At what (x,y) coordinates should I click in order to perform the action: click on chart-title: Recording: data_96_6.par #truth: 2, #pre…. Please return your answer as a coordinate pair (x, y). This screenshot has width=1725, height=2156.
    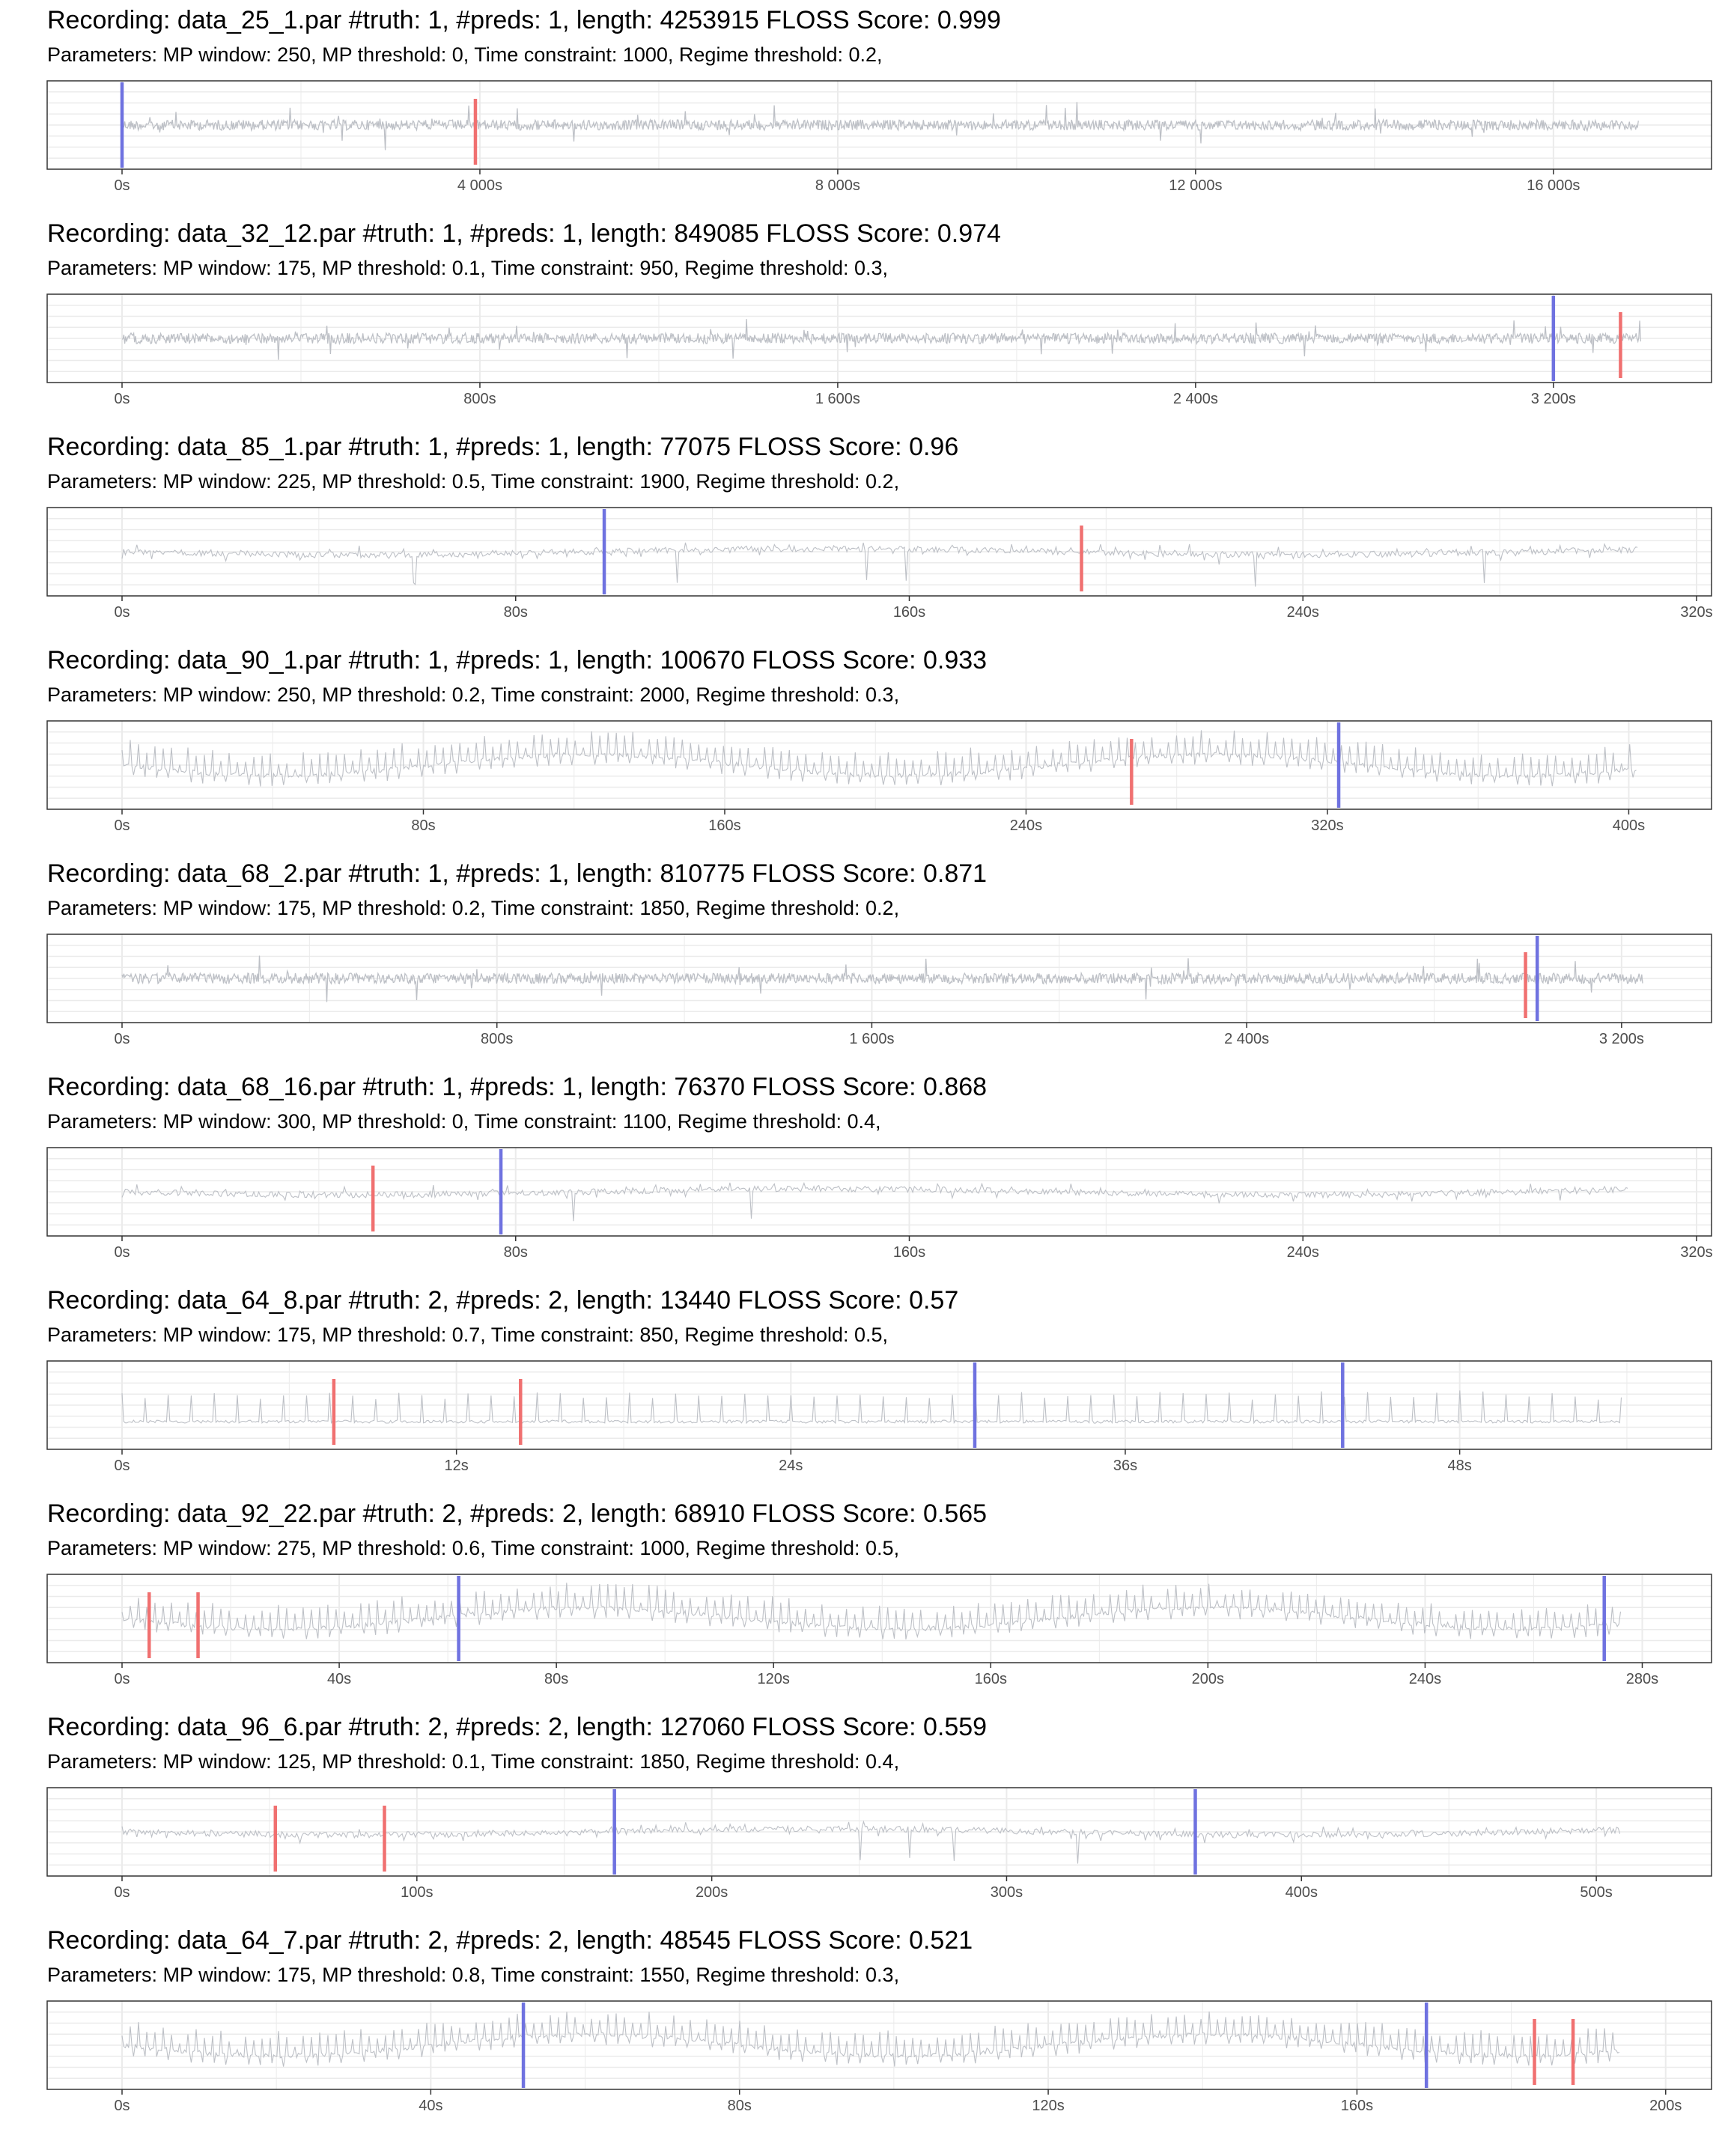
    Looking at the image, I should click on (517, 1727).